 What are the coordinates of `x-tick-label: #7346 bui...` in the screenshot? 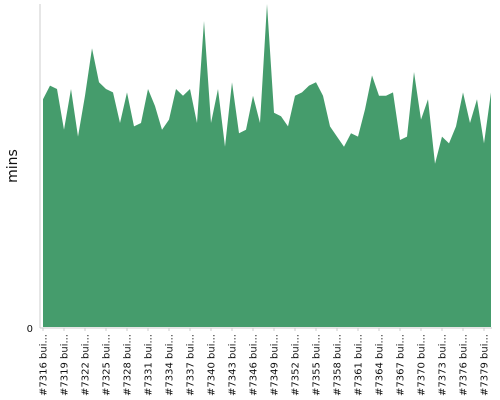 It's located at (254, 365).